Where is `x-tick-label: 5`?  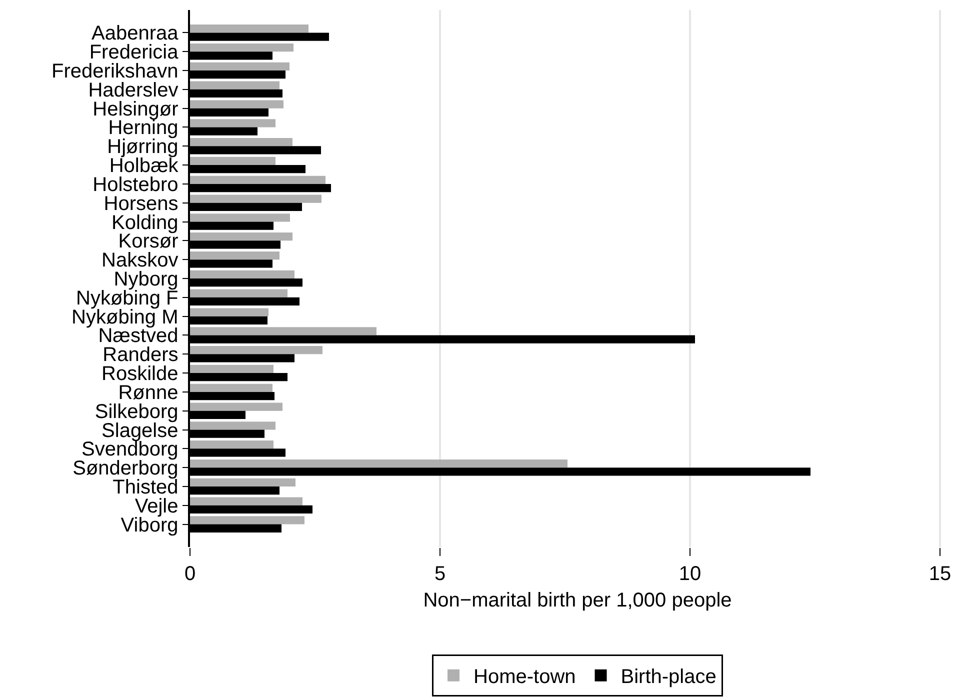
x-tick-label: 5 is located at coordinates (440, 574).